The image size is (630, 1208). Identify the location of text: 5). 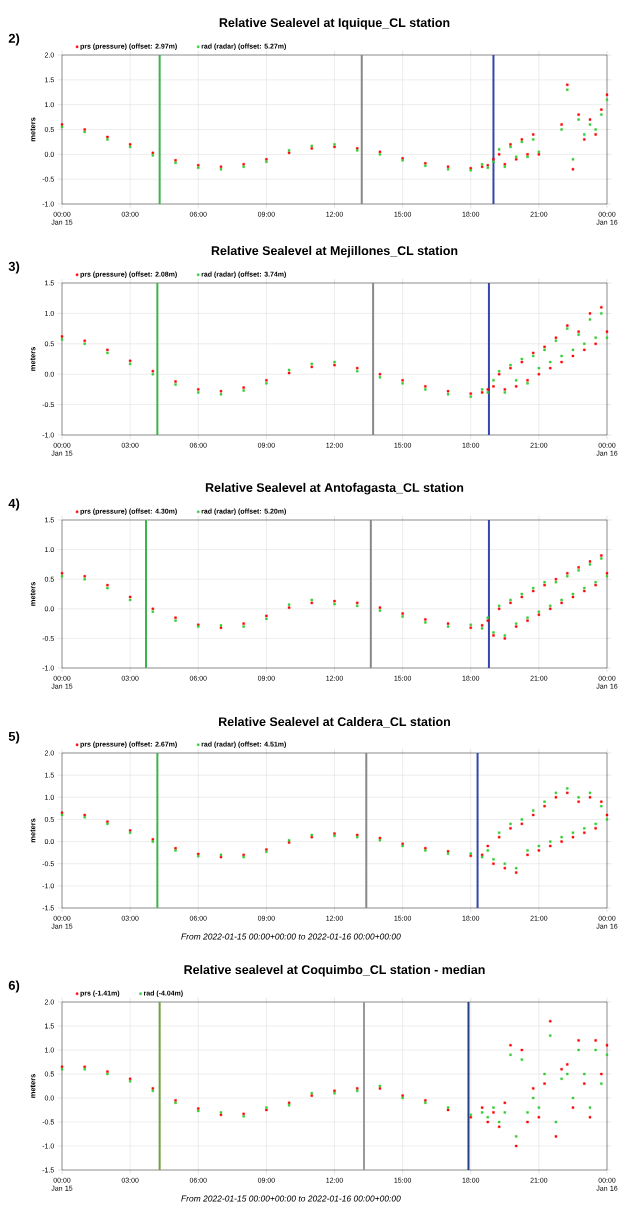
(14, 737).